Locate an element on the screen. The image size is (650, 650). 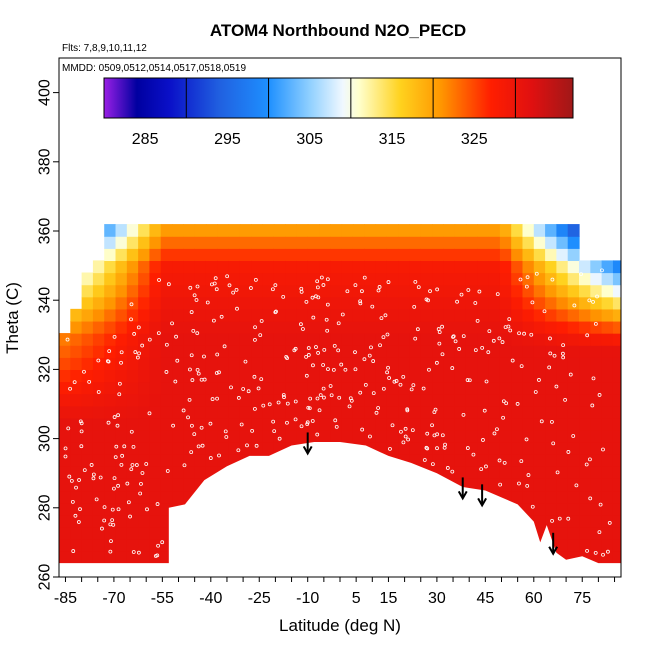
x-tick-label: -55 is located at coordinates (162, 598).